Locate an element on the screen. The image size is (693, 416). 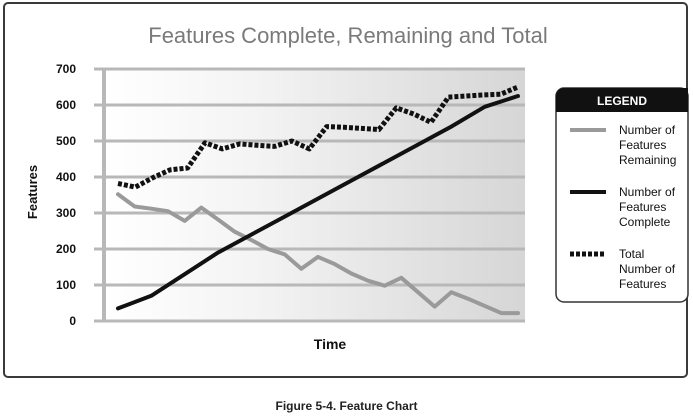
y-tick-label: 400 is located at coordinates (66, 177).